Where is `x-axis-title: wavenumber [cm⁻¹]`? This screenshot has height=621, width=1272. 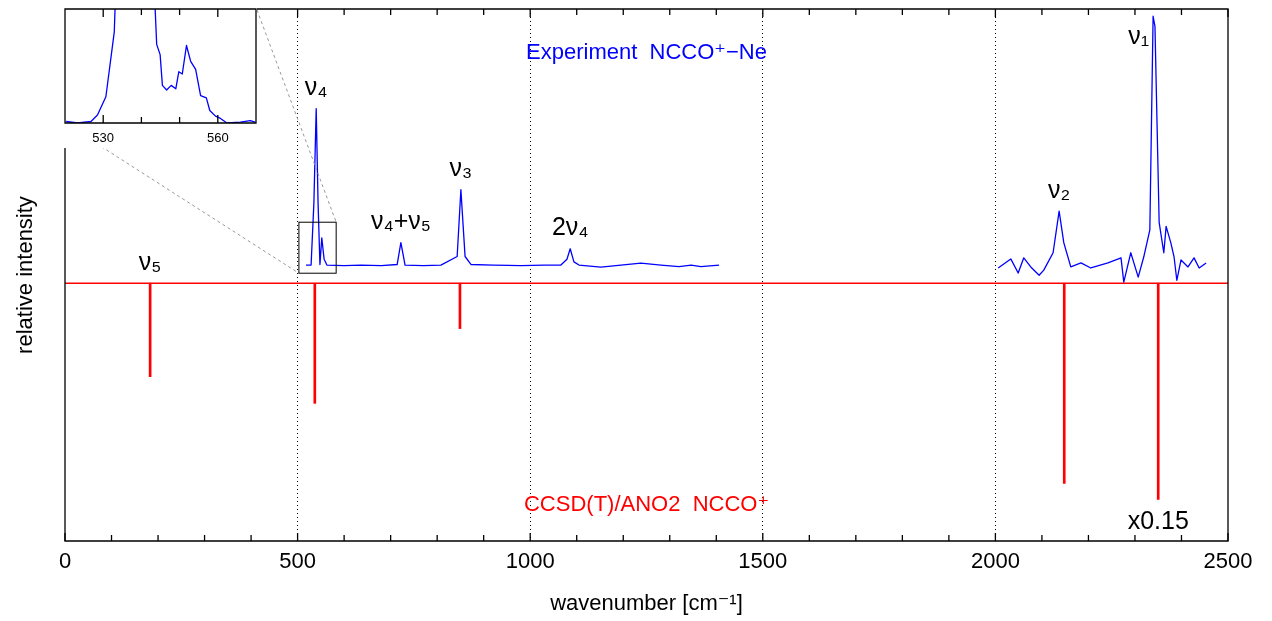 x-axis-title: wavenumber [cm⁻¹] is located at coordinates (646, 602).